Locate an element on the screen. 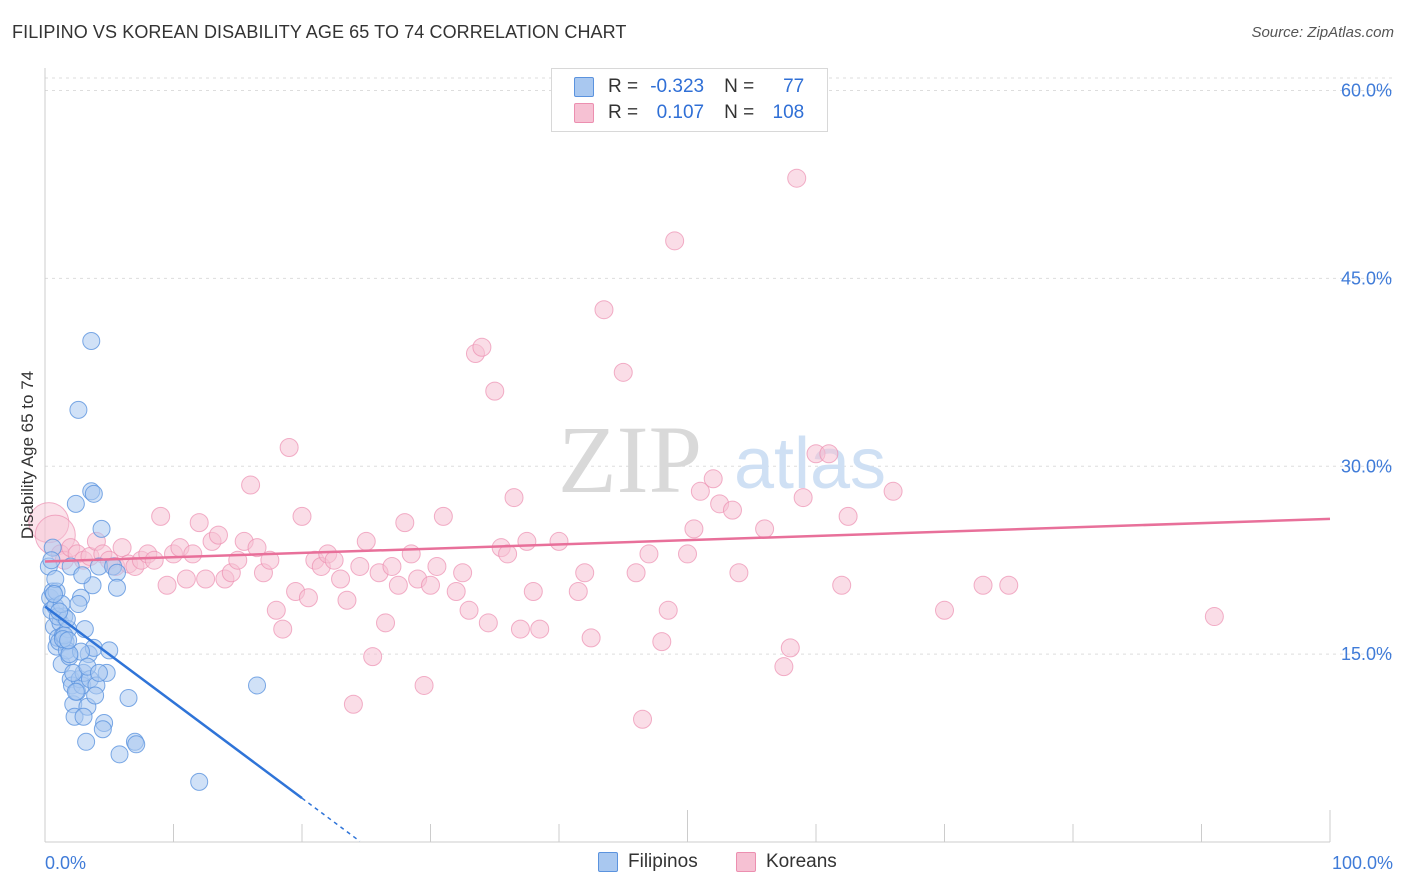  legend-r-label: R = is located at coordinates (623, 112).